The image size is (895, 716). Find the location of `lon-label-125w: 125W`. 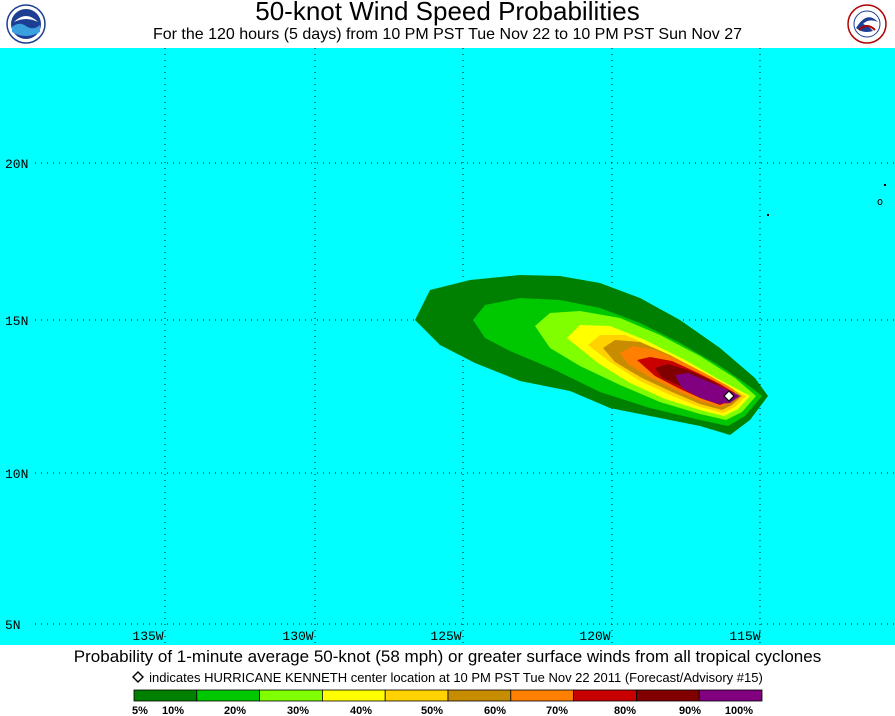

lon-label-125w: 125W is located at coordinates (445, 636).